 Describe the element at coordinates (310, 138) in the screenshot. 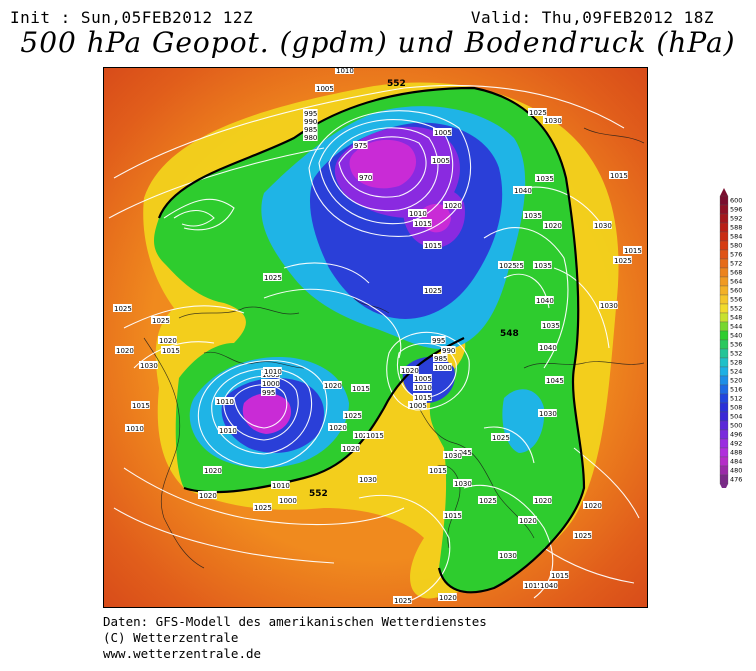

I see `isobar-label: 980` at that location.